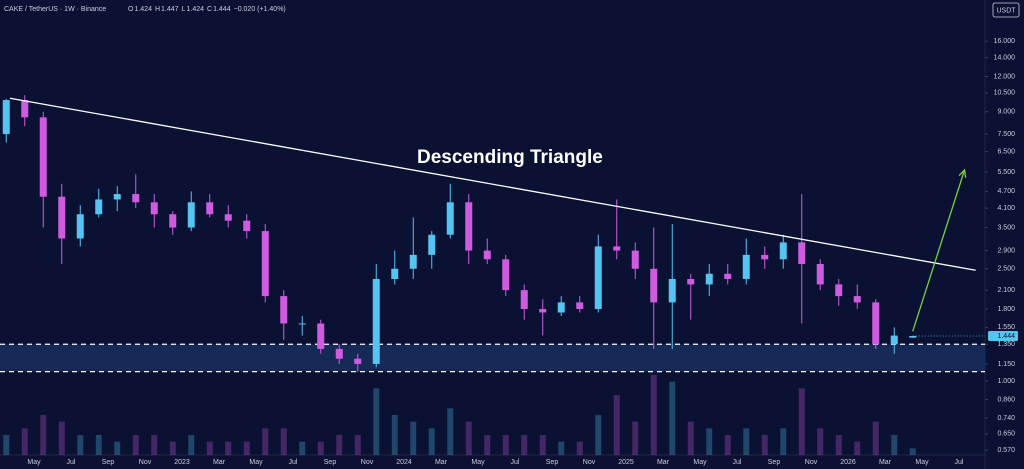  I want to click on y-tick-label: 4.100, so click(1006, 208).